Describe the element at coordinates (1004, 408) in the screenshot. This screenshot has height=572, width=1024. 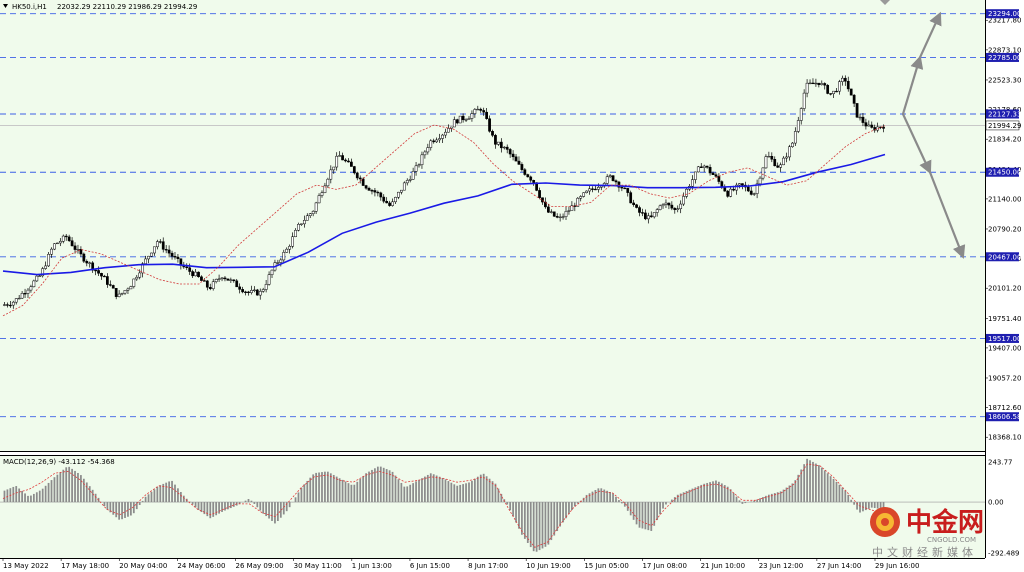
I see `price-tick-label: 18712.60` at that location.